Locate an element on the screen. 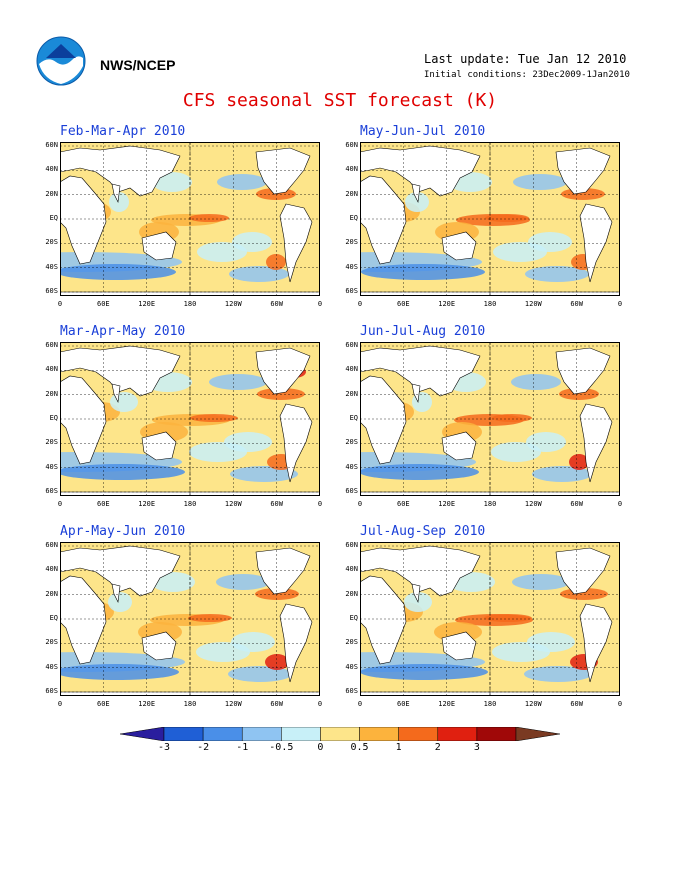 This screenshot has height=880, width=680. latitude-label: 40N is located at coordinates (351, 569).